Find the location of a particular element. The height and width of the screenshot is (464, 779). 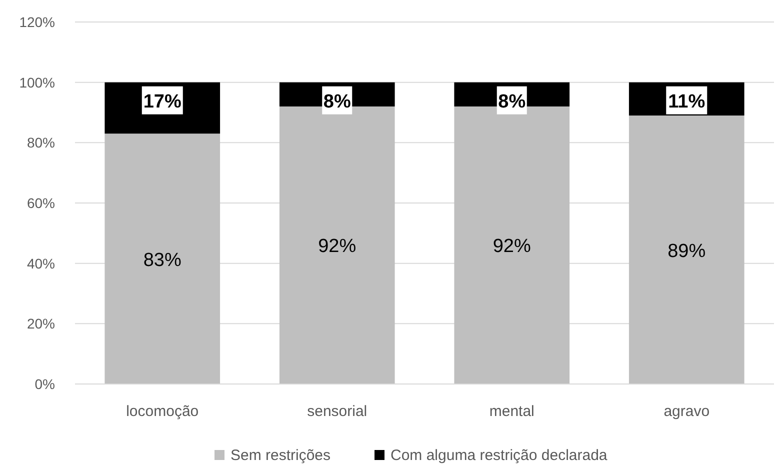

y-tick-label: 20% is located at coordinates (40, 324).